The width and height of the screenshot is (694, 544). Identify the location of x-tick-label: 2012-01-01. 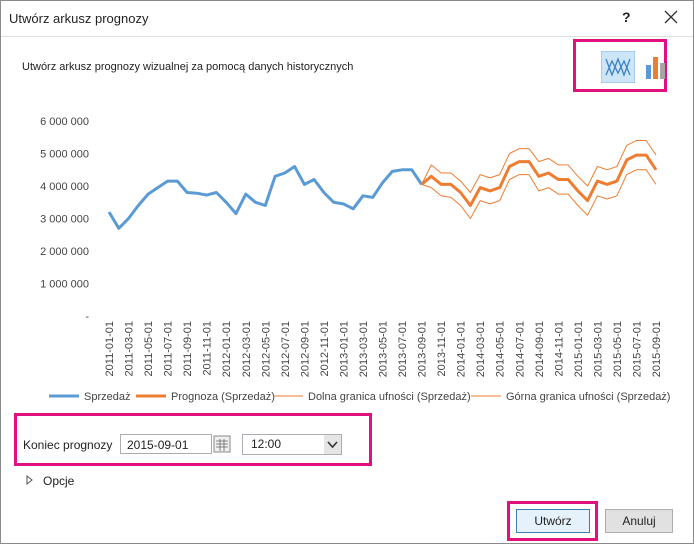
(227, 349).